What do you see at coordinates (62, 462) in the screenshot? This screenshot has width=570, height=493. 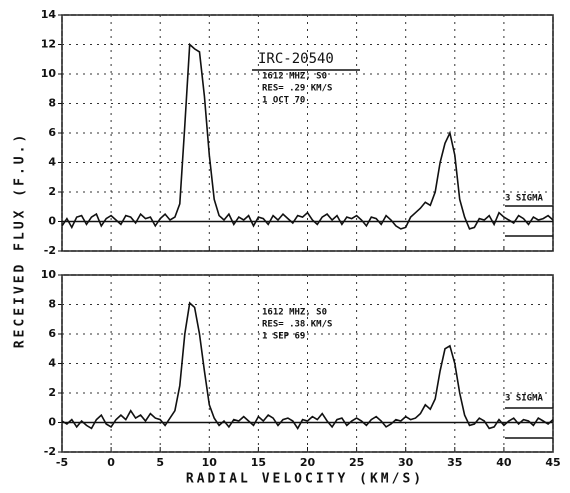 I see `x-tick-label: -5` at bounding box center [62, 462].